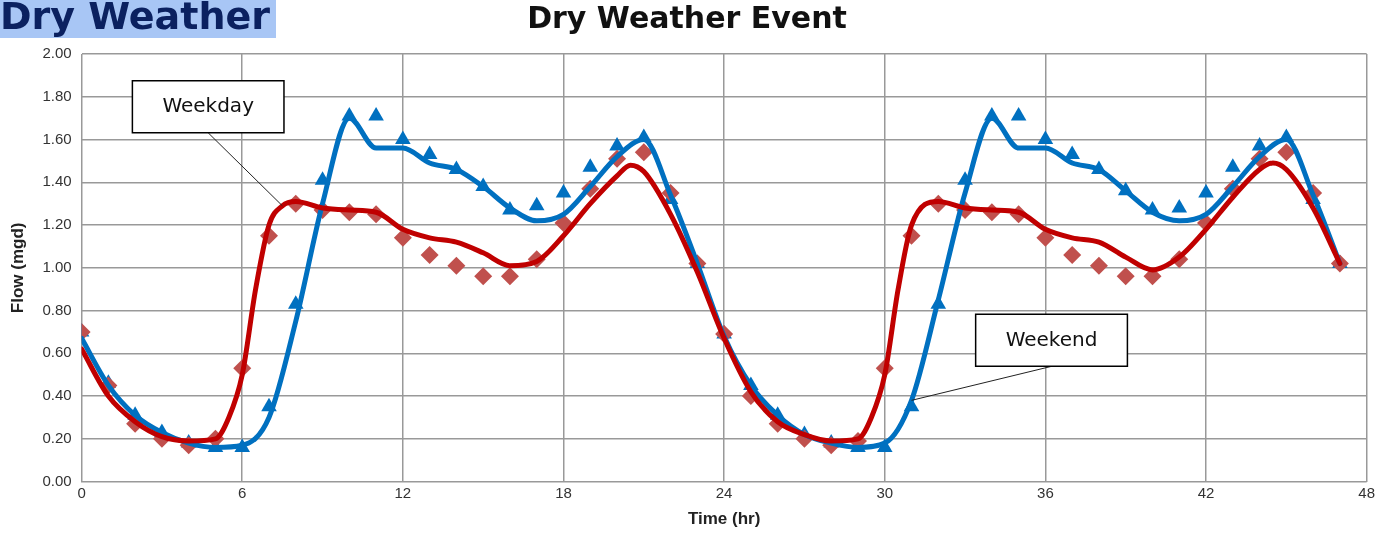 This screenshot has width=1378, height=536. I want to click on x-tick-label: 12, so click(403, 492).